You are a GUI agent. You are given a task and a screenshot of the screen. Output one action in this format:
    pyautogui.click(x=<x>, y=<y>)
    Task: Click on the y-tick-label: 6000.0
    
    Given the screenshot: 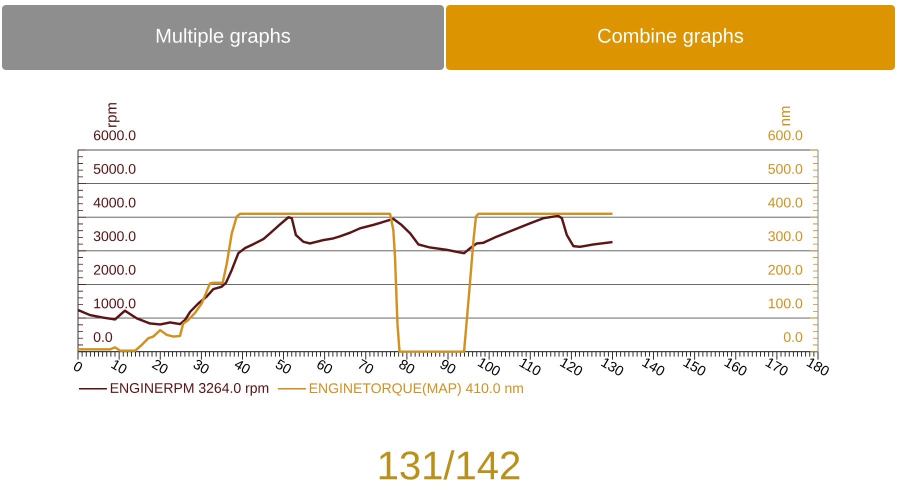 What is the action you would take?
    pyautogui.click(x=115, y=135)
    